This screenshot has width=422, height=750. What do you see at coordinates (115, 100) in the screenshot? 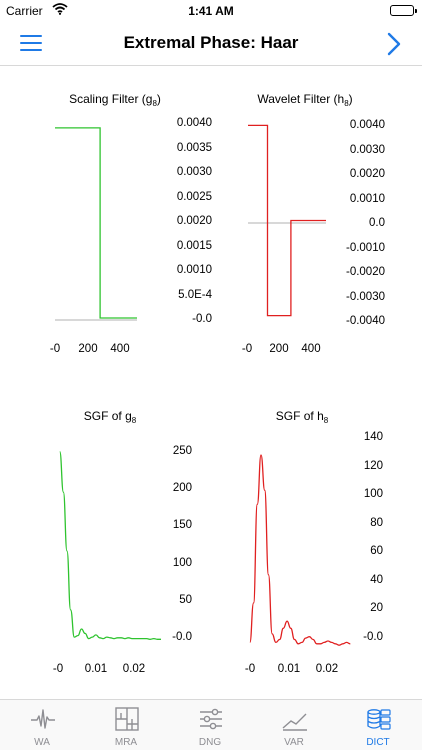
I see `scaling-filter-title: Scaling Filter (g8)` at bounding box center [115, 100].